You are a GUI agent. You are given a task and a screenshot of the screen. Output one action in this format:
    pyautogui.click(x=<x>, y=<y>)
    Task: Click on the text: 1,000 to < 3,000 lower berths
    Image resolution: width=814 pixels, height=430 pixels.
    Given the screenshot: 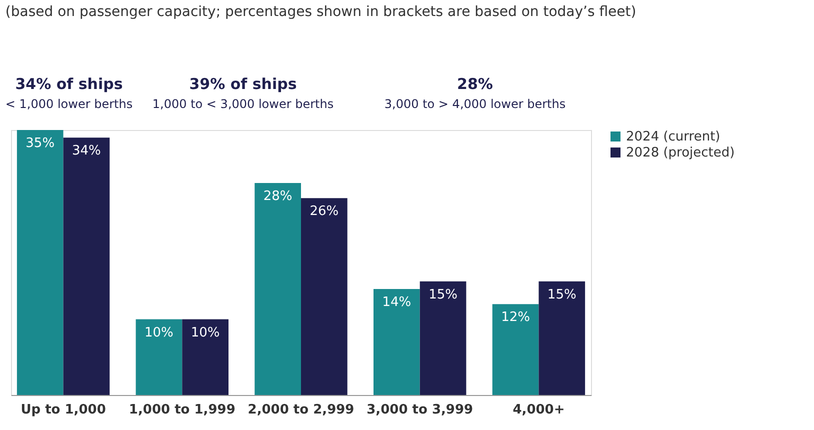 What is the action you would take?
    pyautogui.click(x=243, y=104)
    